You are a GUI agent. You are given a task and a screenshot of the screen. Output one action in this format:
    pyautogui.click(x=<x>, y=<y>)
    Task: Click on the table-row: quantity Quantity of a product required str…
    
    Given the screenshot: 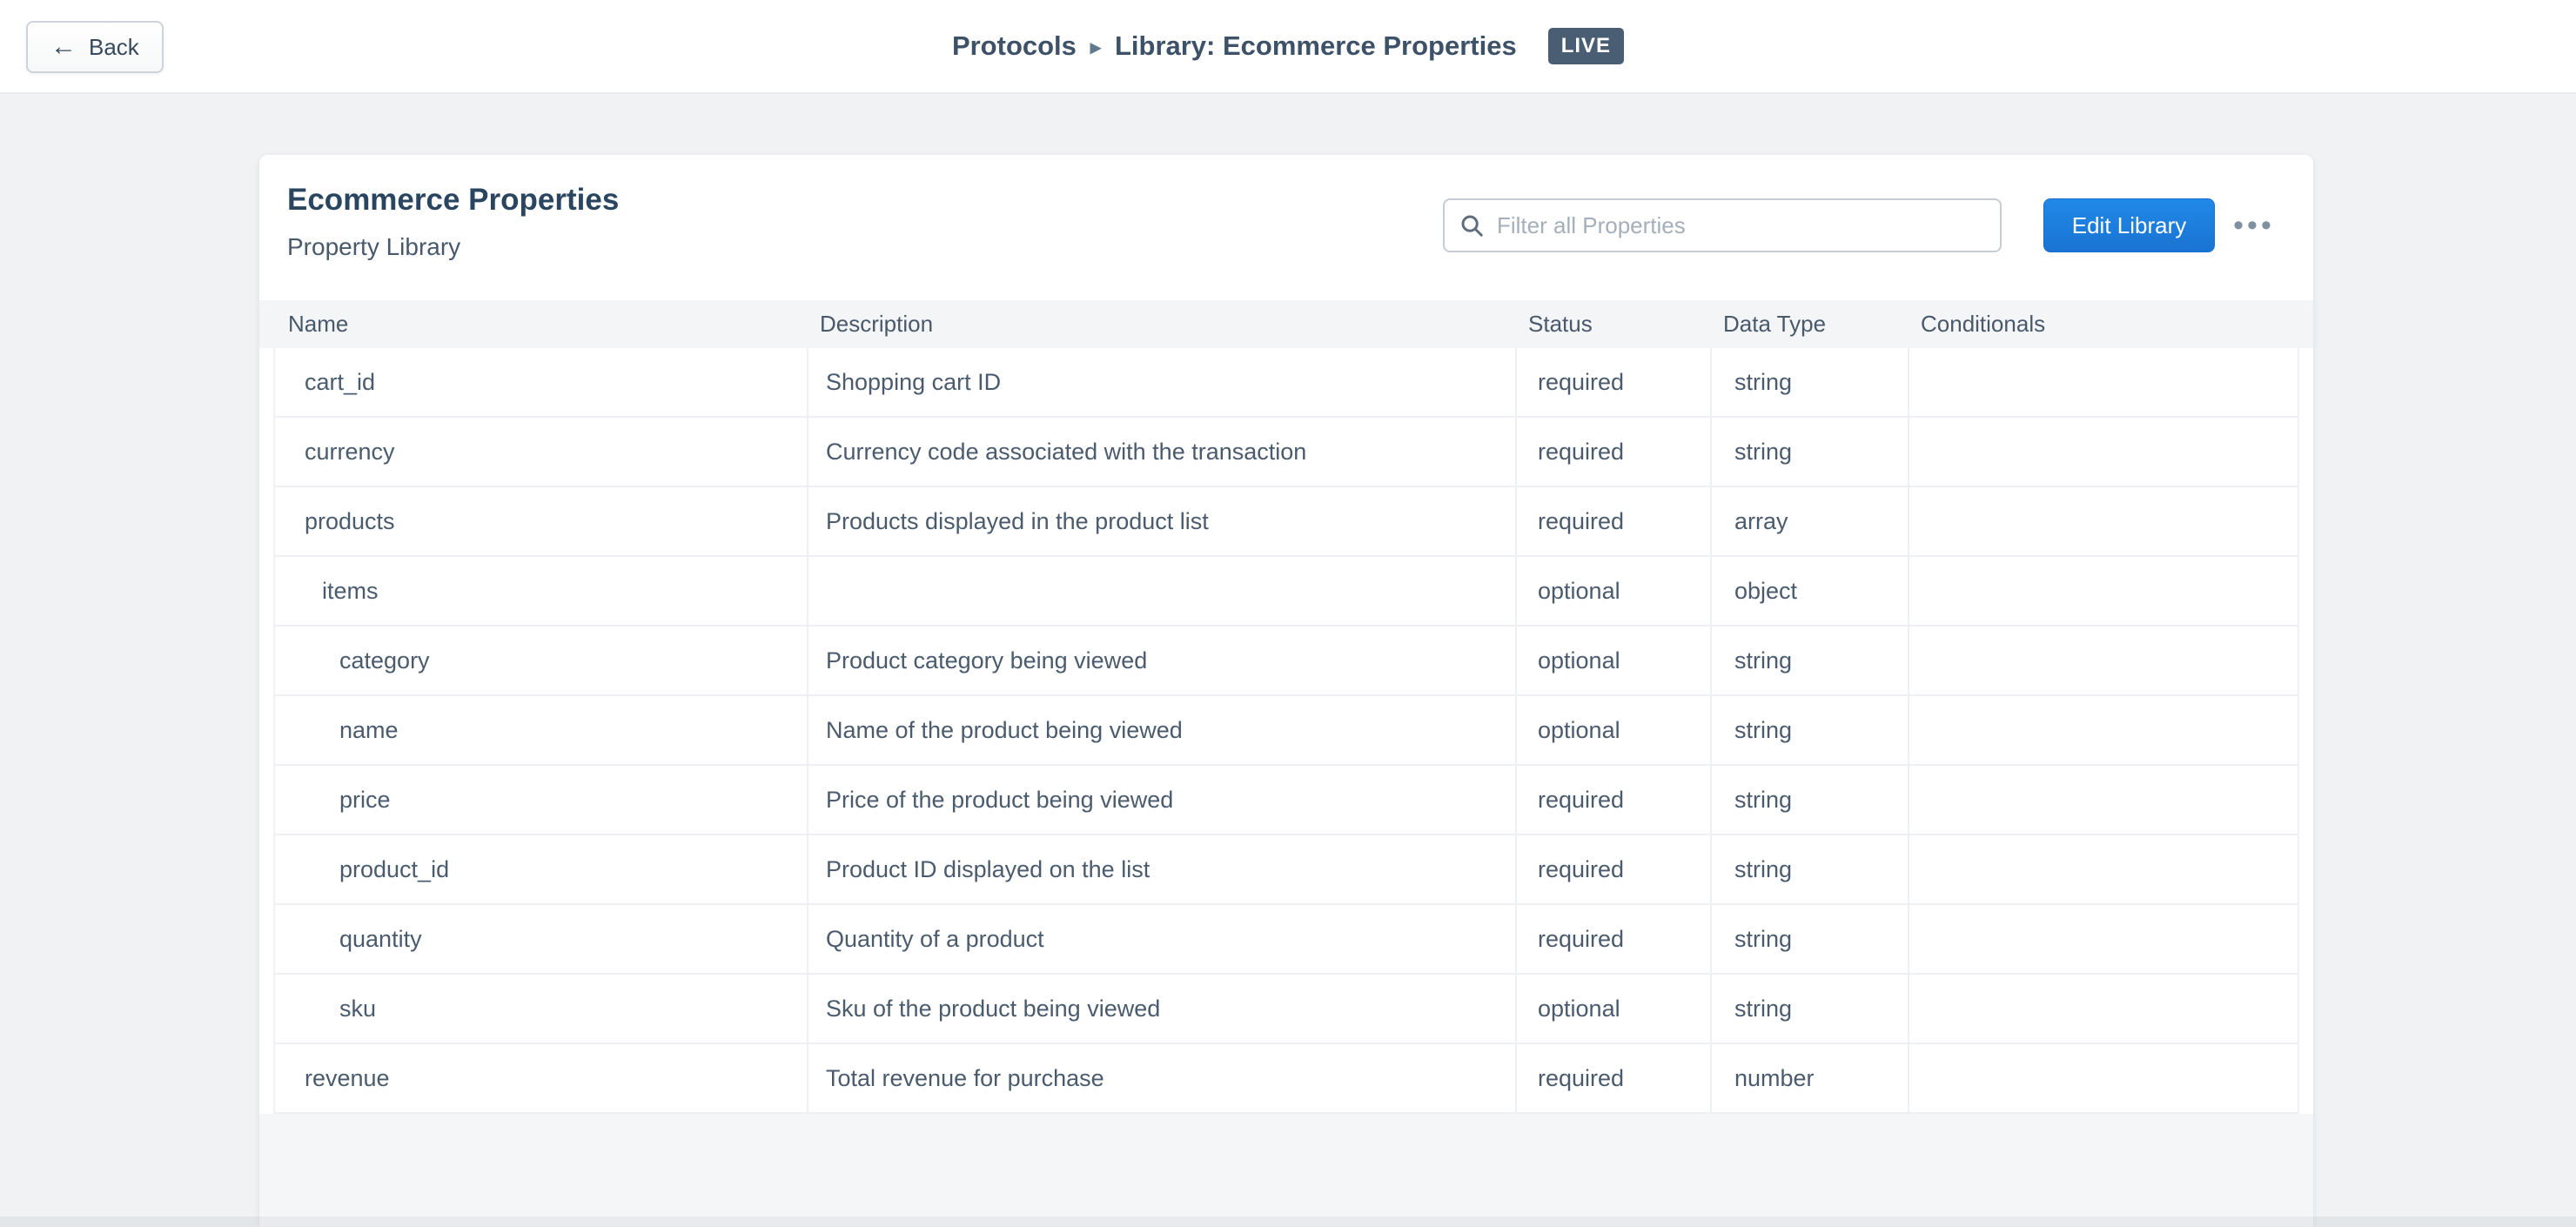 What is the action you would take?
    pyautogui.click(x=1286, y=940)
    